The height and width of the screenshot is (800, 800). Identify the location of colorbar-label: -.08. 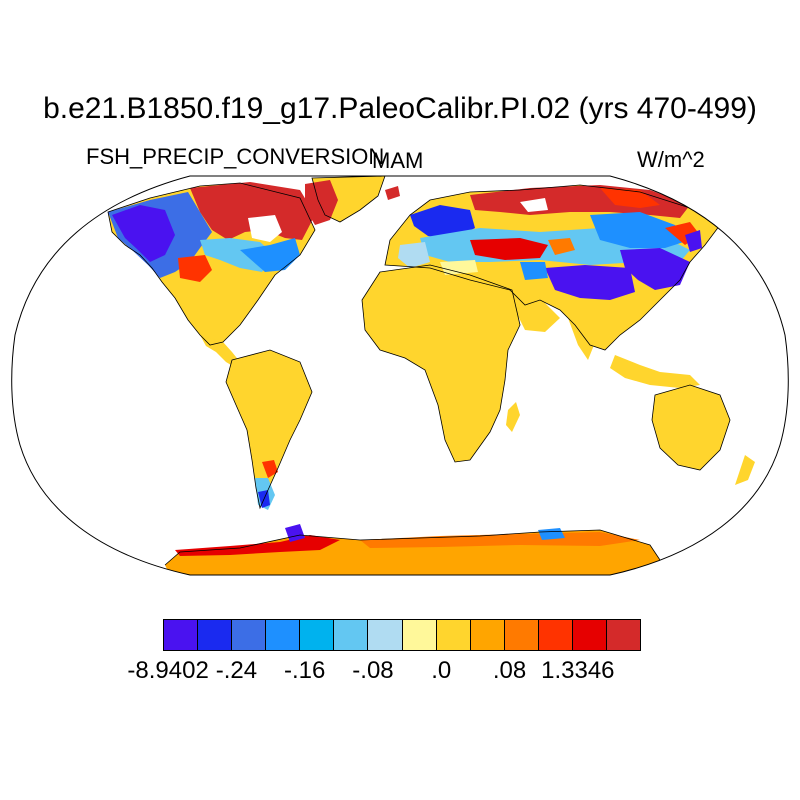
(373, 670).